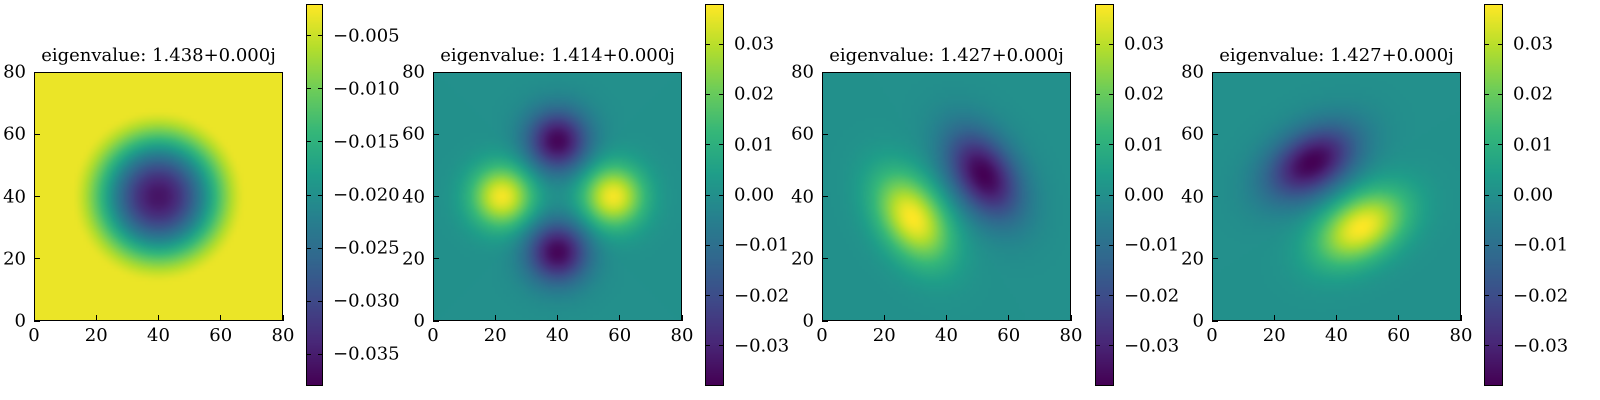 This screenshot has height=400, width=1600. I want to click on y-tick-label: 0, so click(20, 321).